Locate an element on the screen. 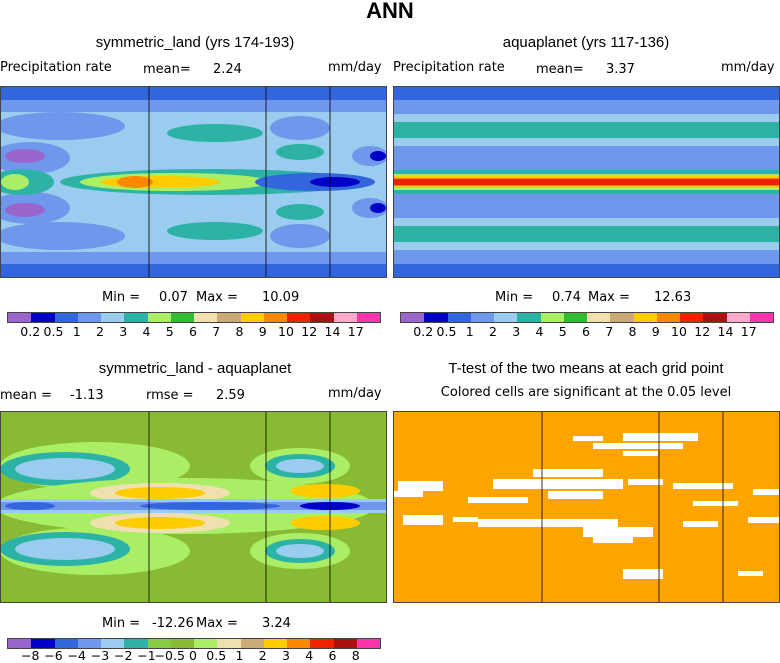 This screenshot has width=780, height=663. colorbar-tick-label: −6 is located at coordinates (53, 655).